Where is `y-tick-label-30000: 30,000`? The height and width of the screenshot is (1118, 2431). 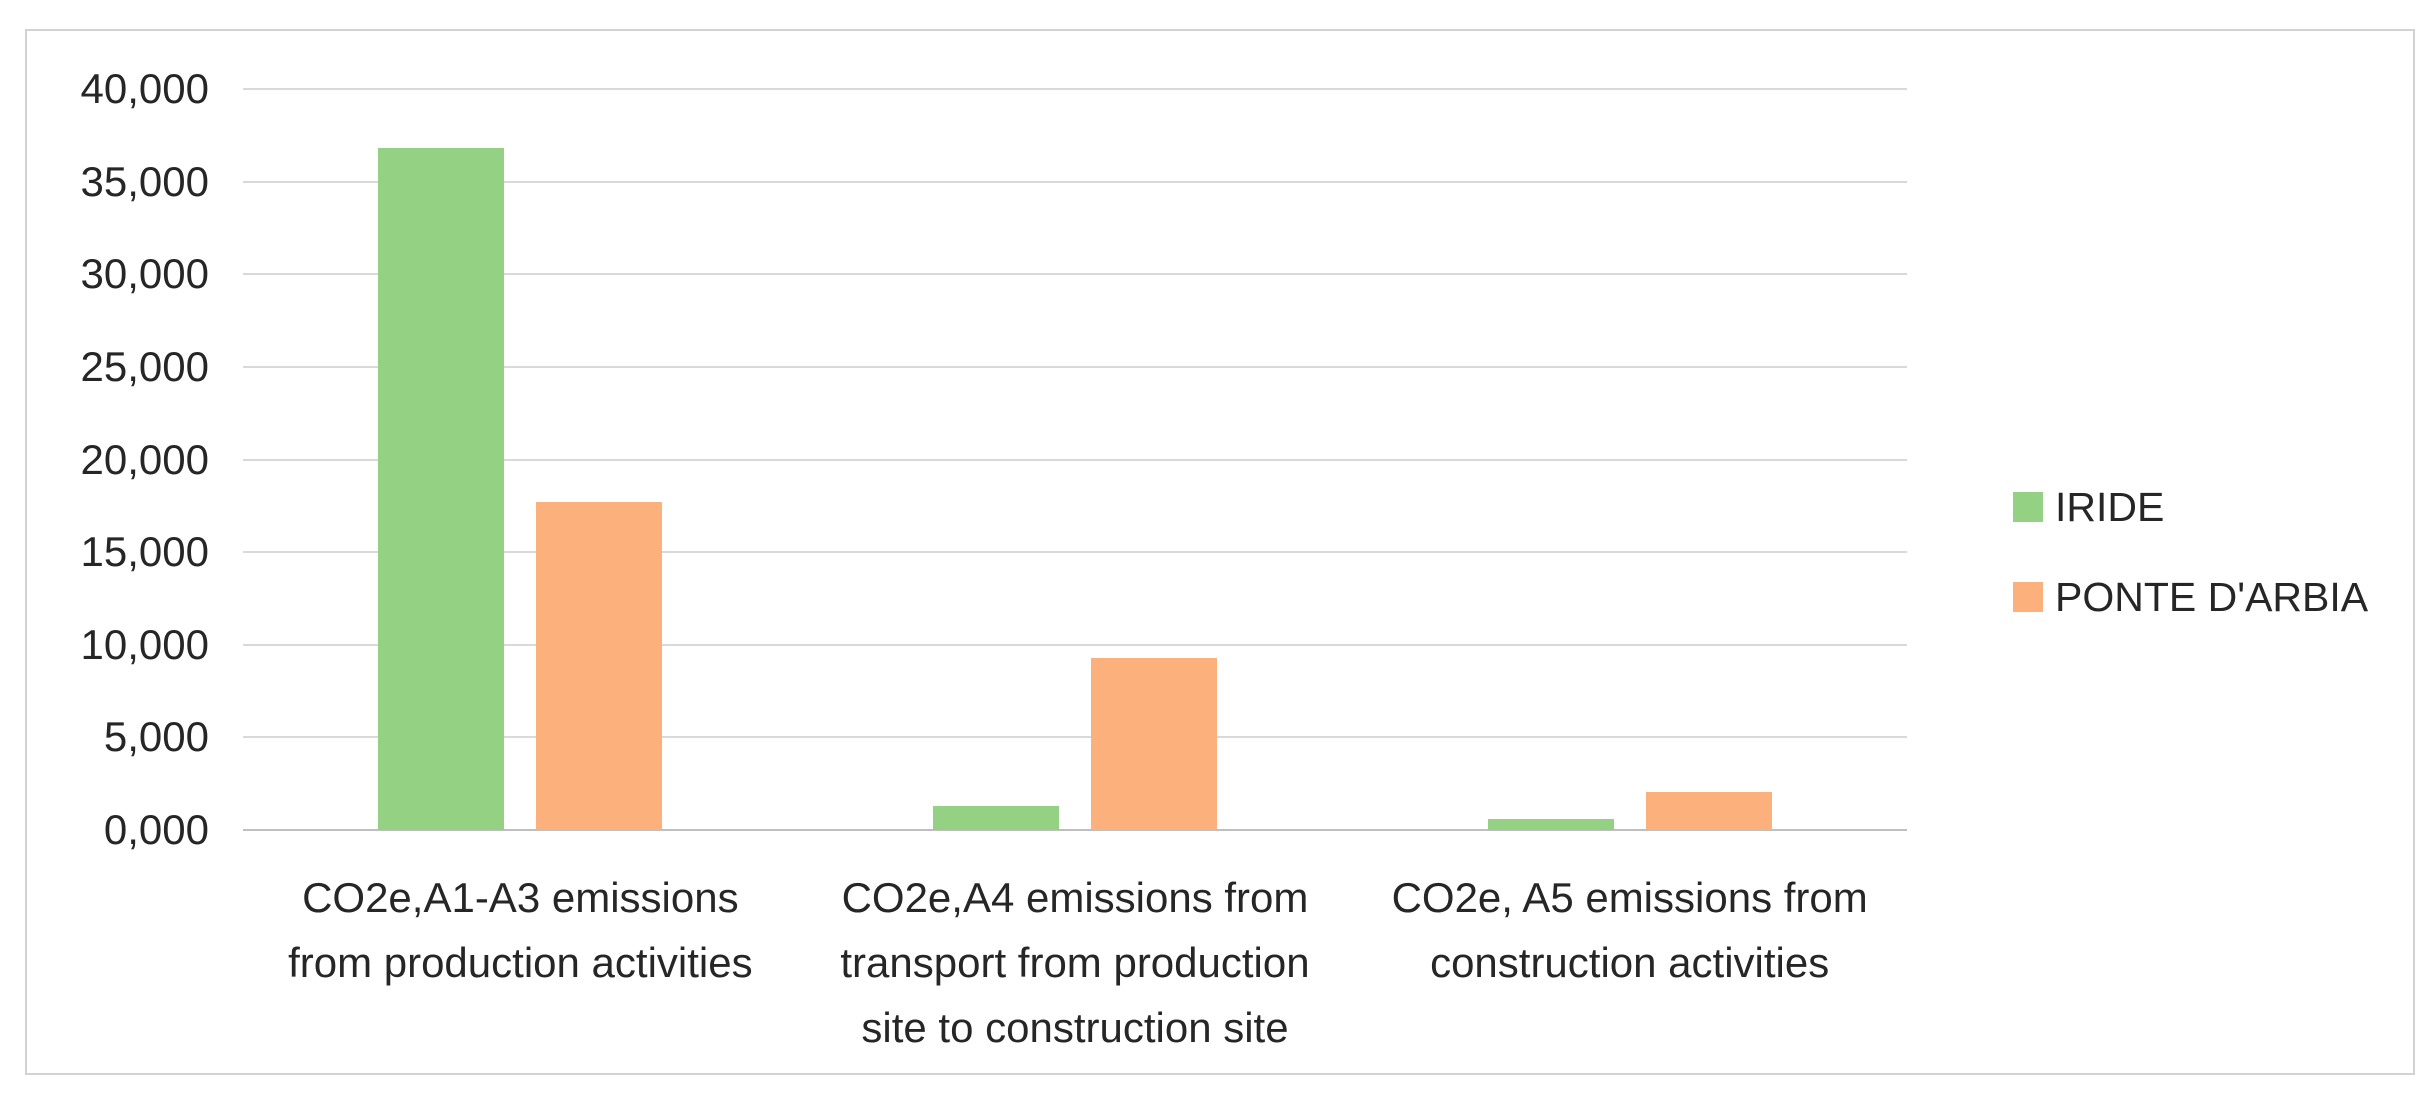 y-tick-label-30000: 30,000 is located at coordinates (144, 274).